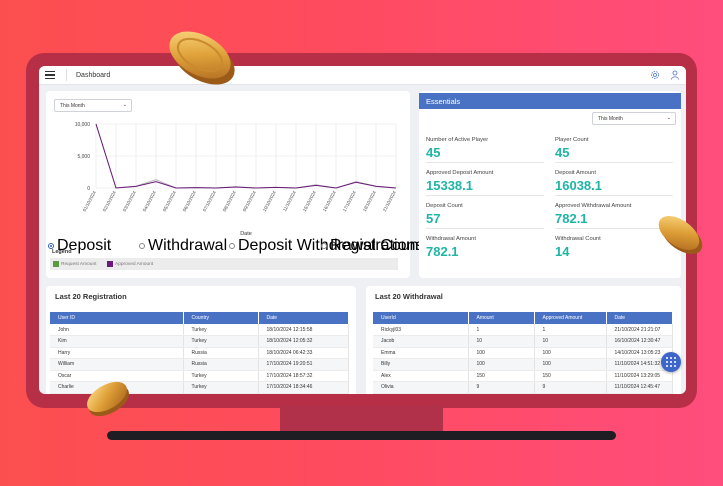 The width and height of the screenshot is (723, 486). Describe the element at coordinates (421, 318) in the screenshot. I see `column-header: UserId` at that location.